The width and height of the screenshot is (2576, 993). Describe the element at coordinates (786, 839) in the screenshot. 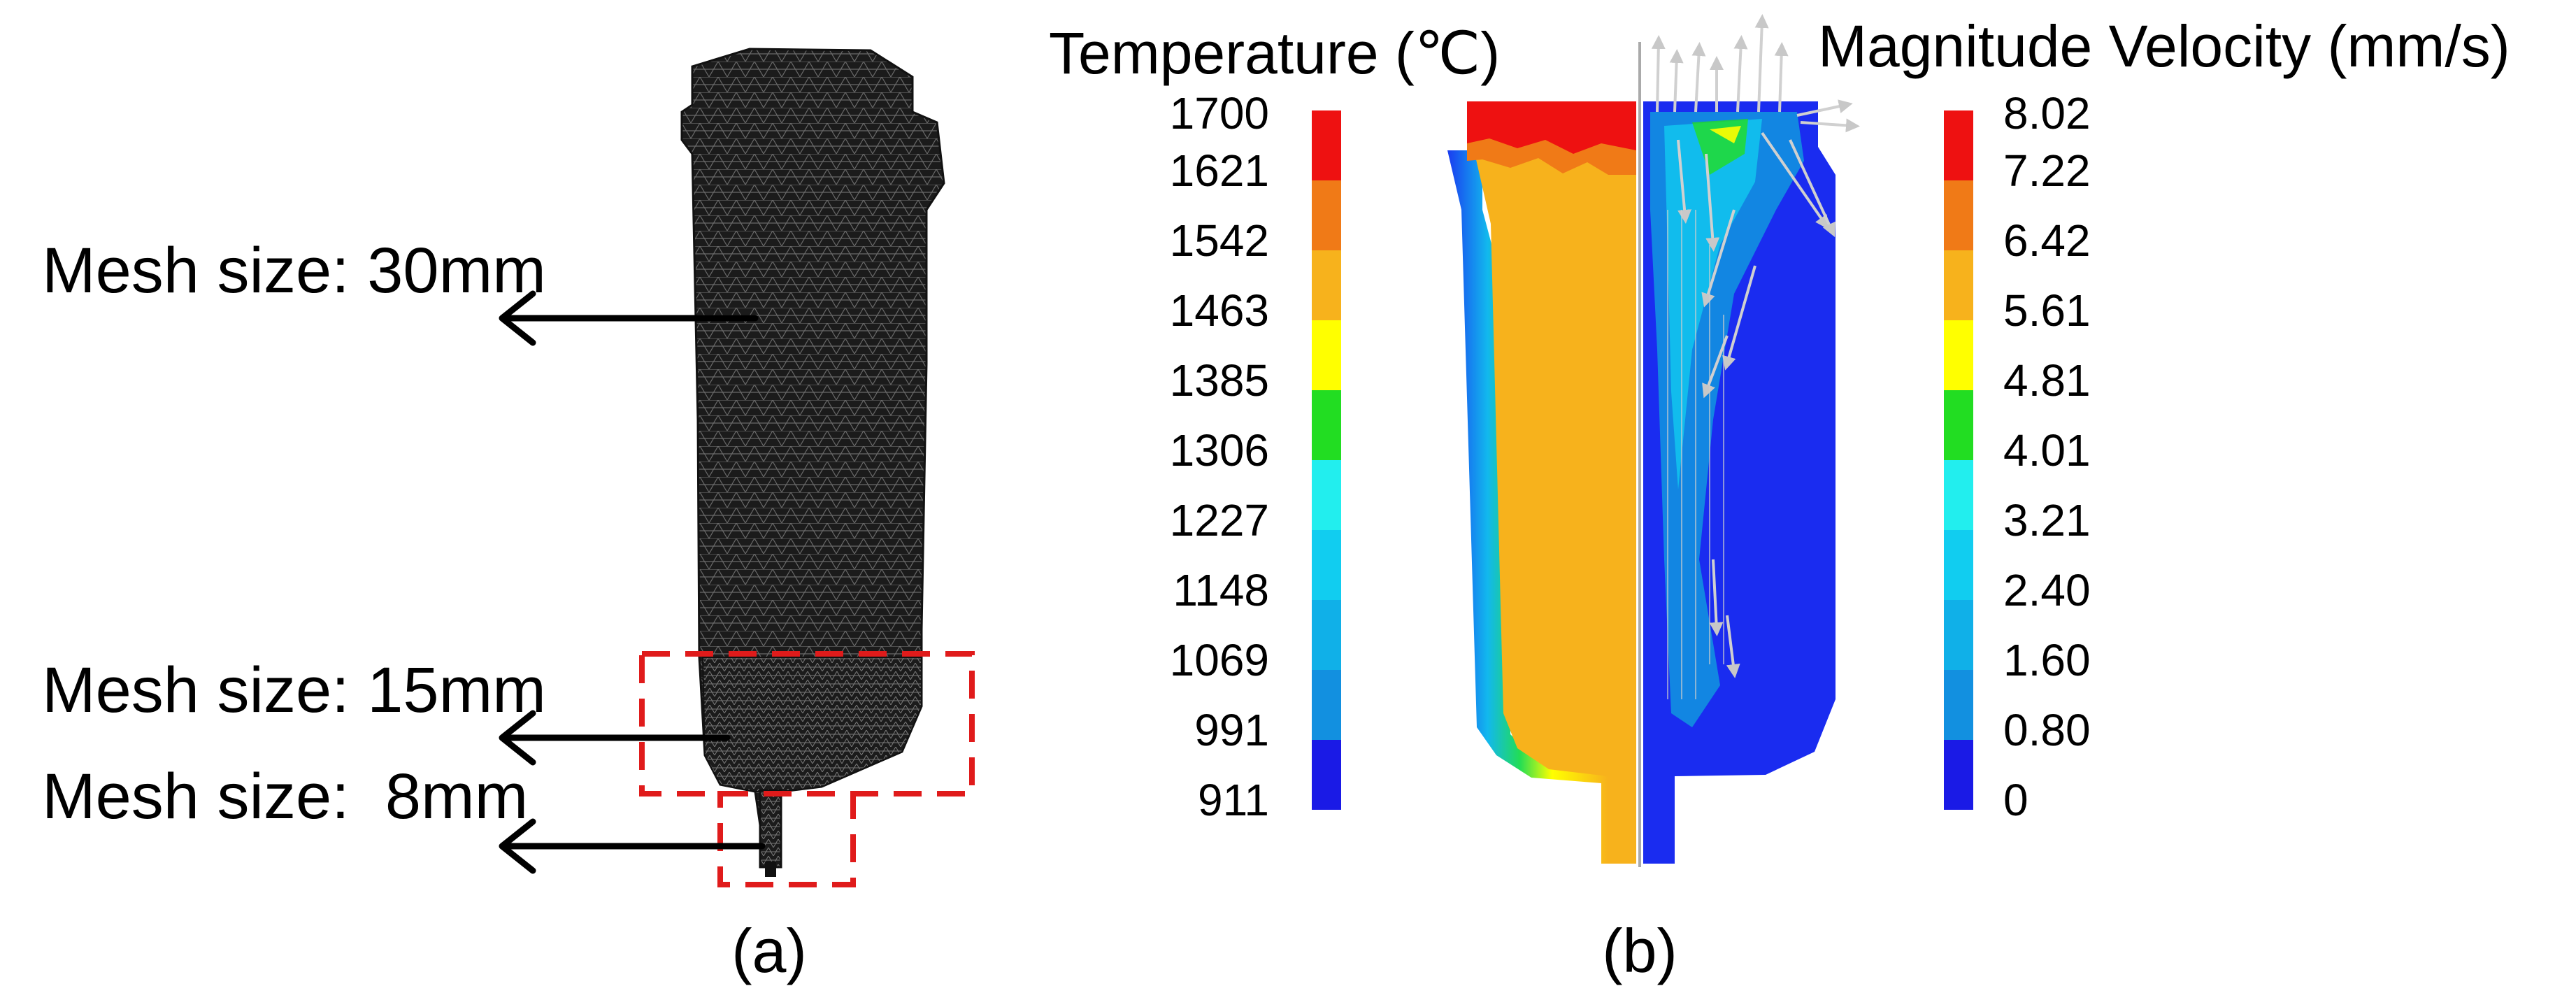

I see `refinement-box-8mm` at that location.